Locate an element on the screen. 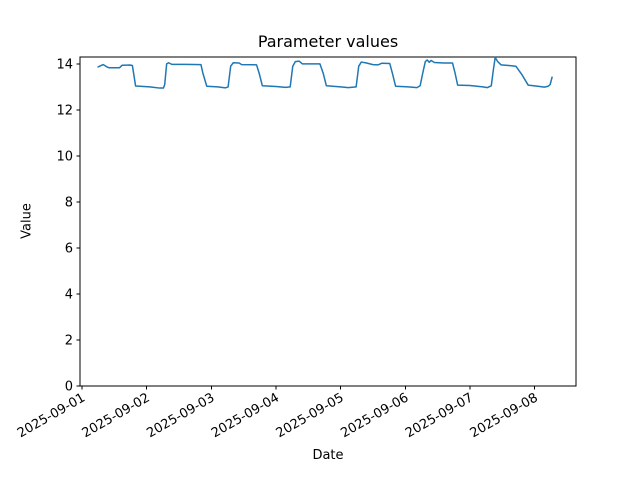  x-tick-label: 2025-09-02 is located at coordinates (116, 415).